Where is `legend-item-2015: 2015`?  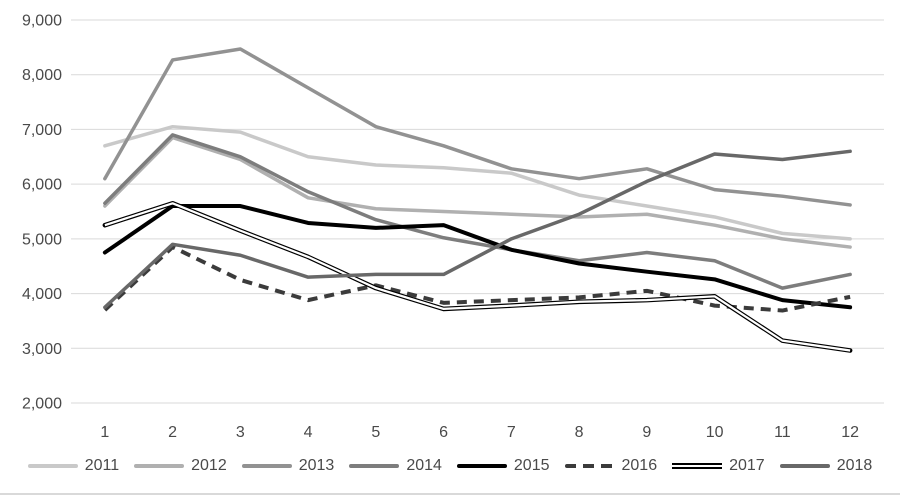 legend-item-2015: 2015 is located at coordinates (503, 466).